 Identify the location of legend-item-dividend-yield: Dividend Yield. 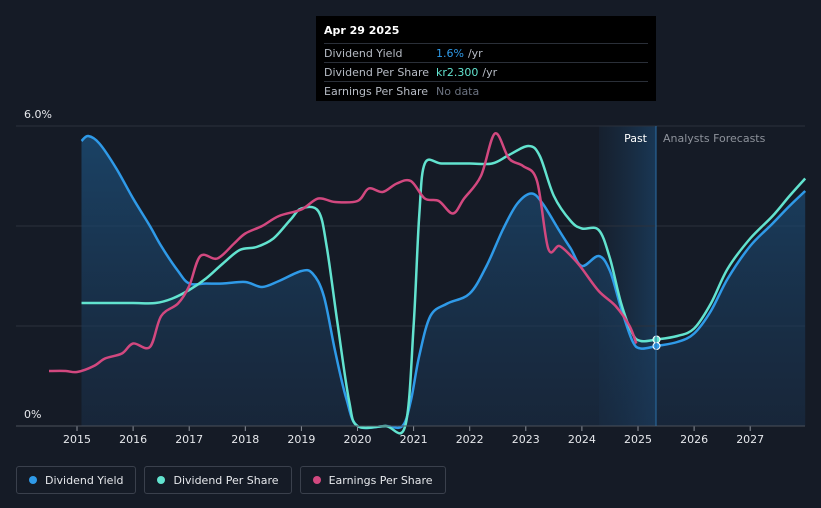
(76, 480).